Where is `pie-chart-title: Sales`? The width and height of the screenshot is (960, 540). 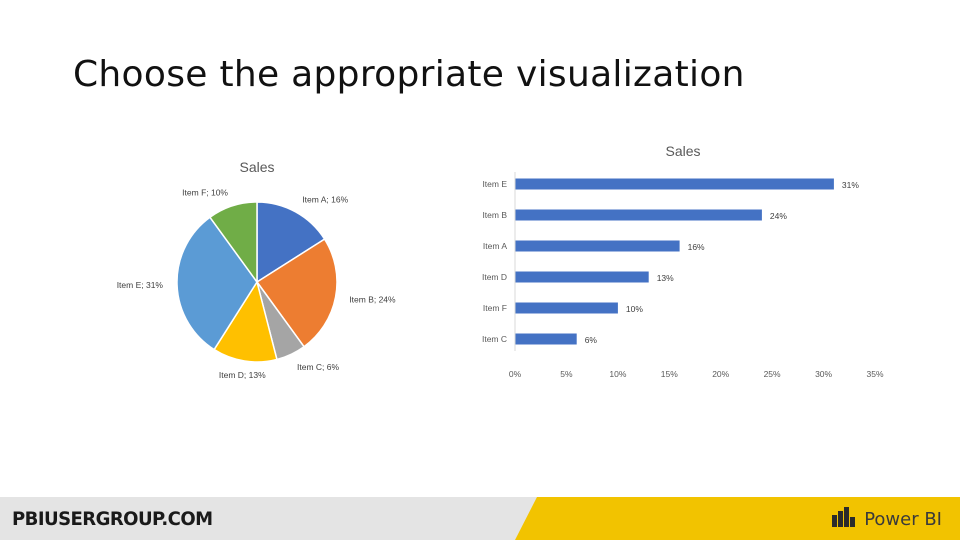 pie-chart-title: Sales is located at coordinates (256, 167).